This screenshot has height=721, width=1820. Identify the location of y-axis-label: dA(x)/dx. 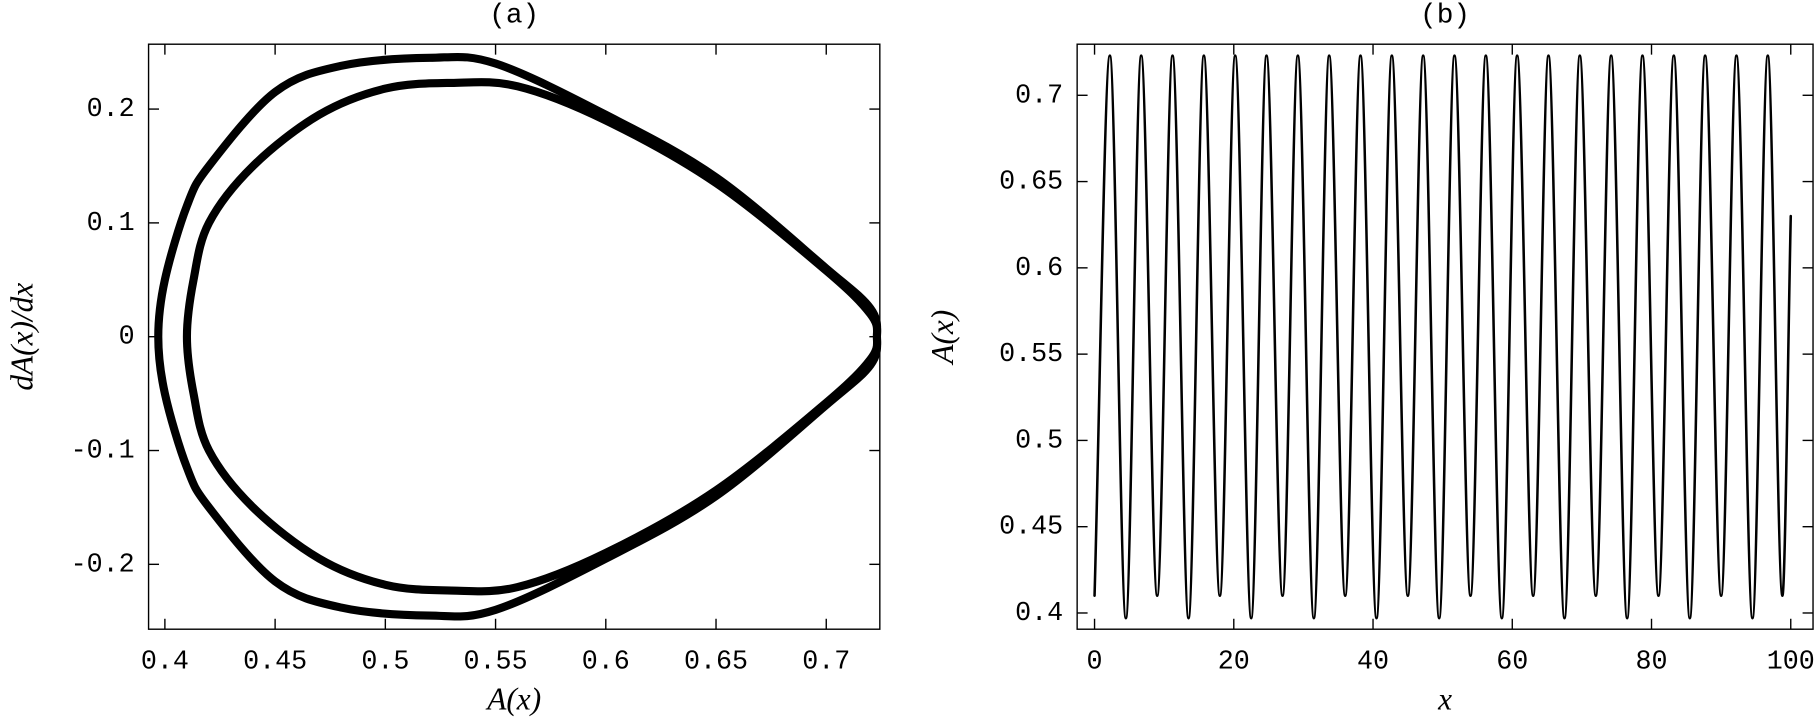
(22, 337).